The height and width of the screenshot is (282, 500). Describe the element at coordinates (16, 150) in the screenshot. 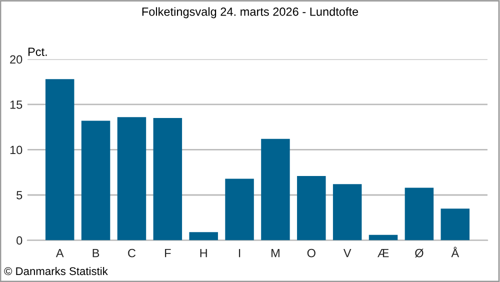

I see `y-tick-label: 10` at that location.